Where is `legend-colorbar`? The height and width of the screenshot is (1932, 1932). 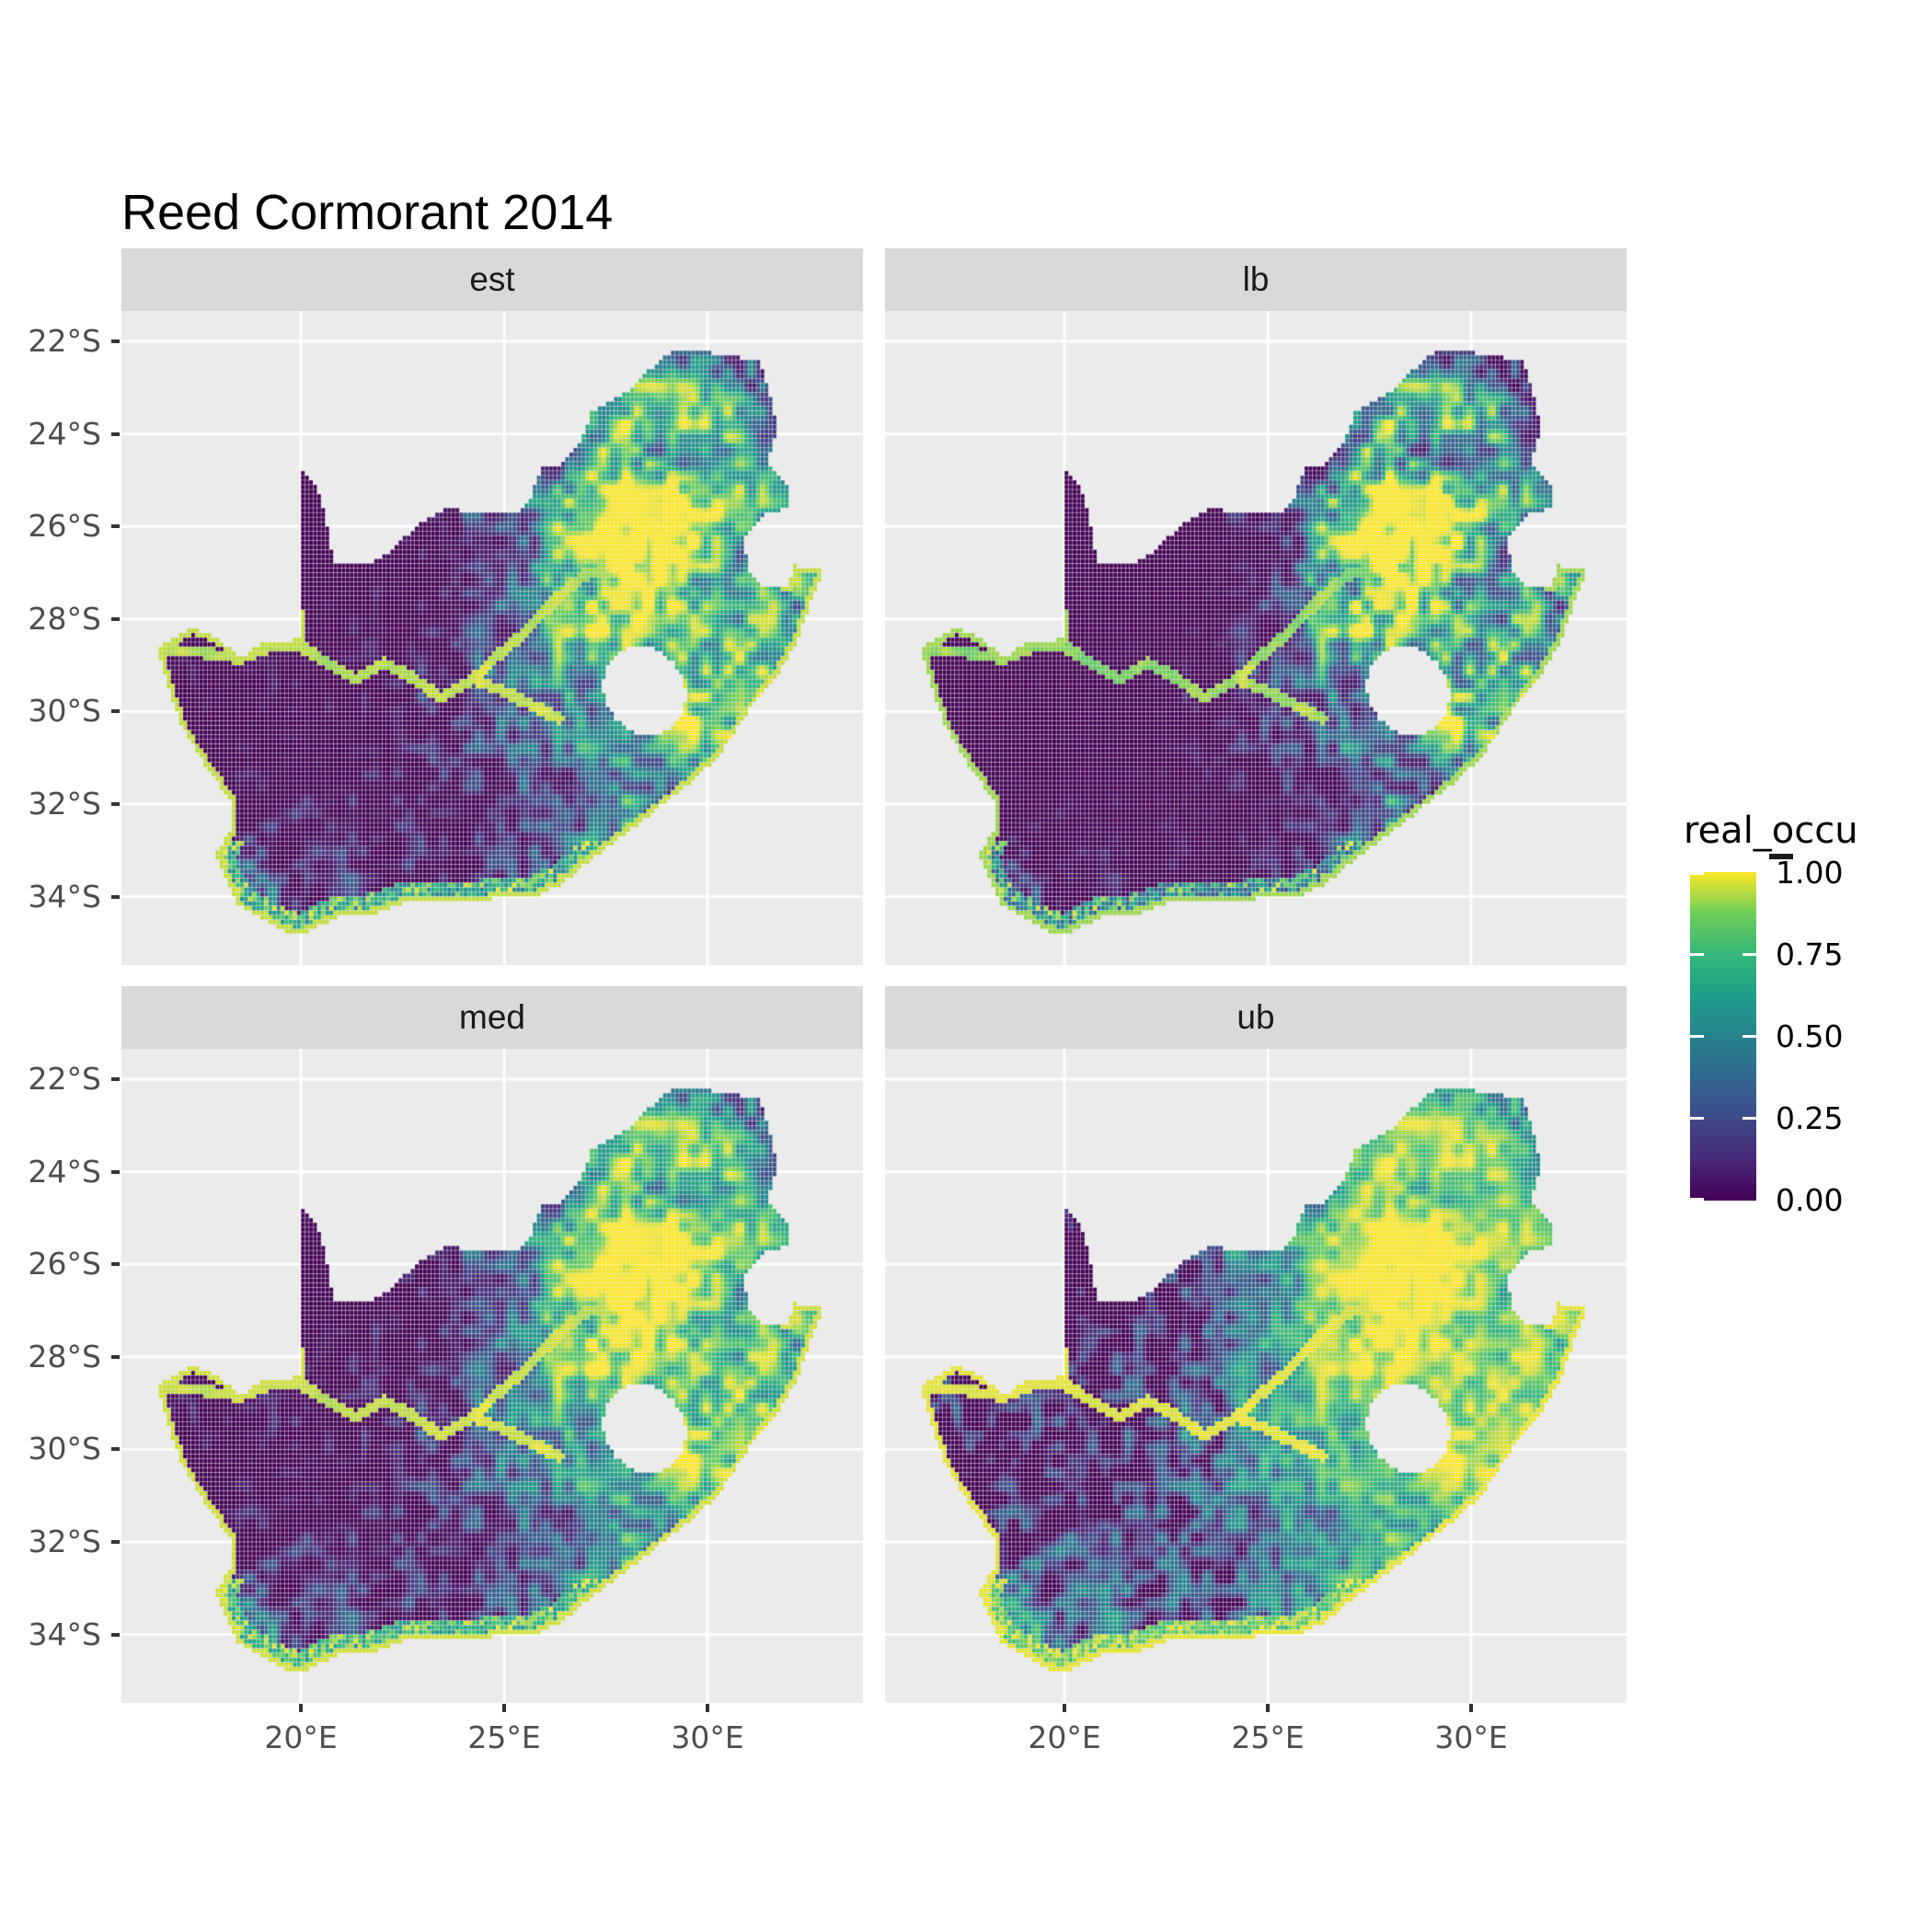
legend-colorbar is located at coordinates (1723, 1036).